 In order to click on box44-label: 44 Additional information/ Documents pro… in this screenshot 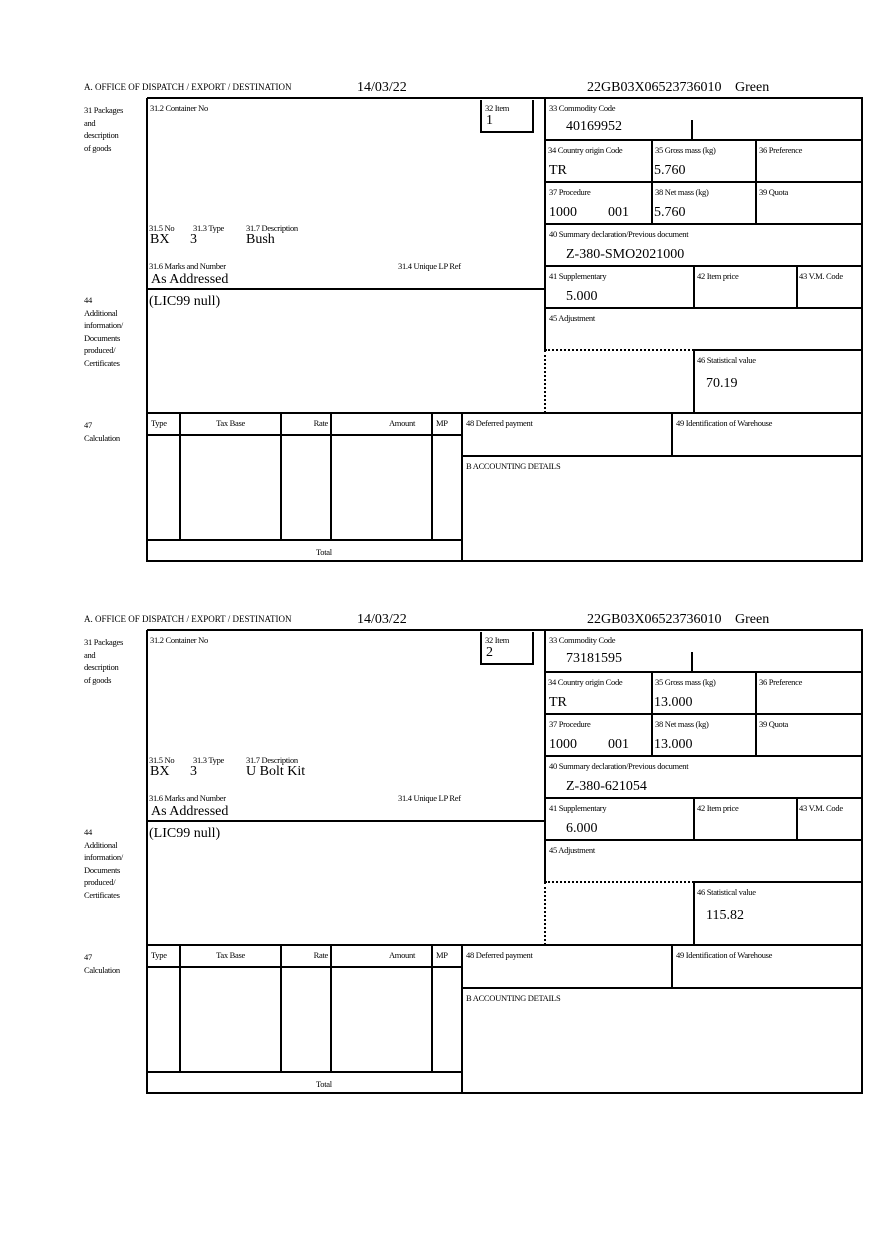, I will do `click(103, 863)`.